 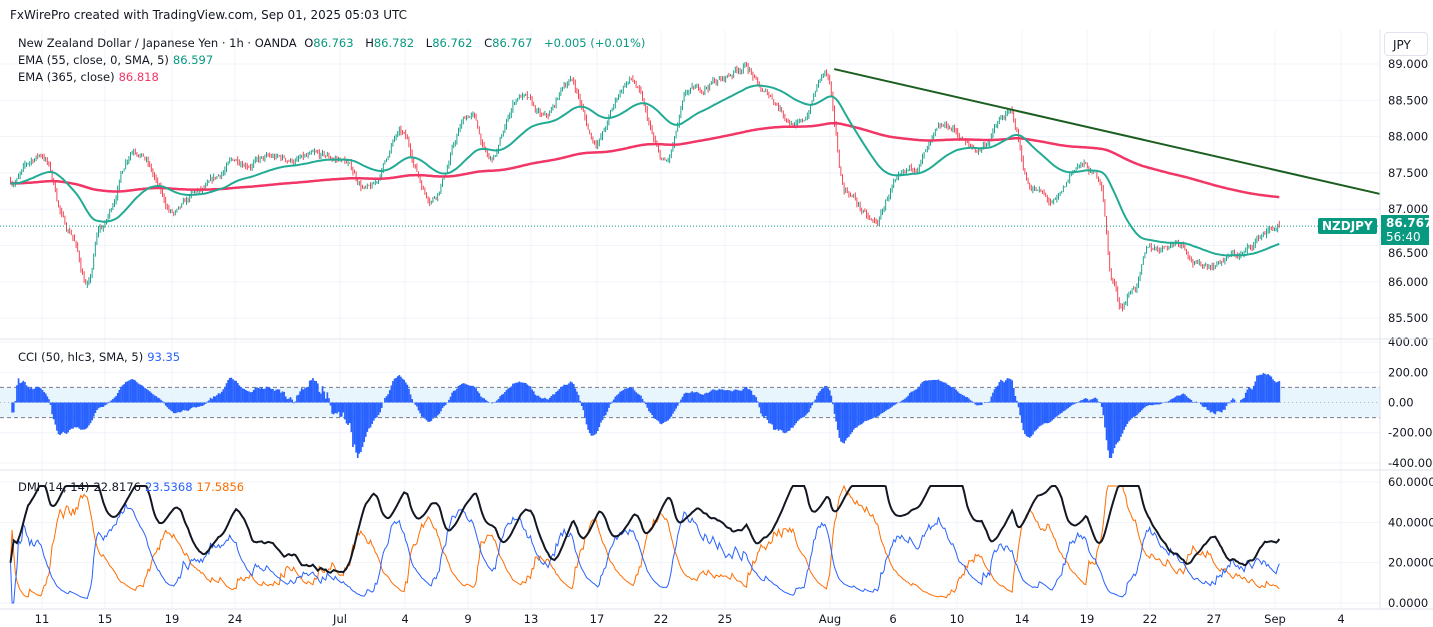 What do you see at coordinates (531, 619) in the screenshot?
I see `time-tick-label: 13` at bounding box center [531, 619].